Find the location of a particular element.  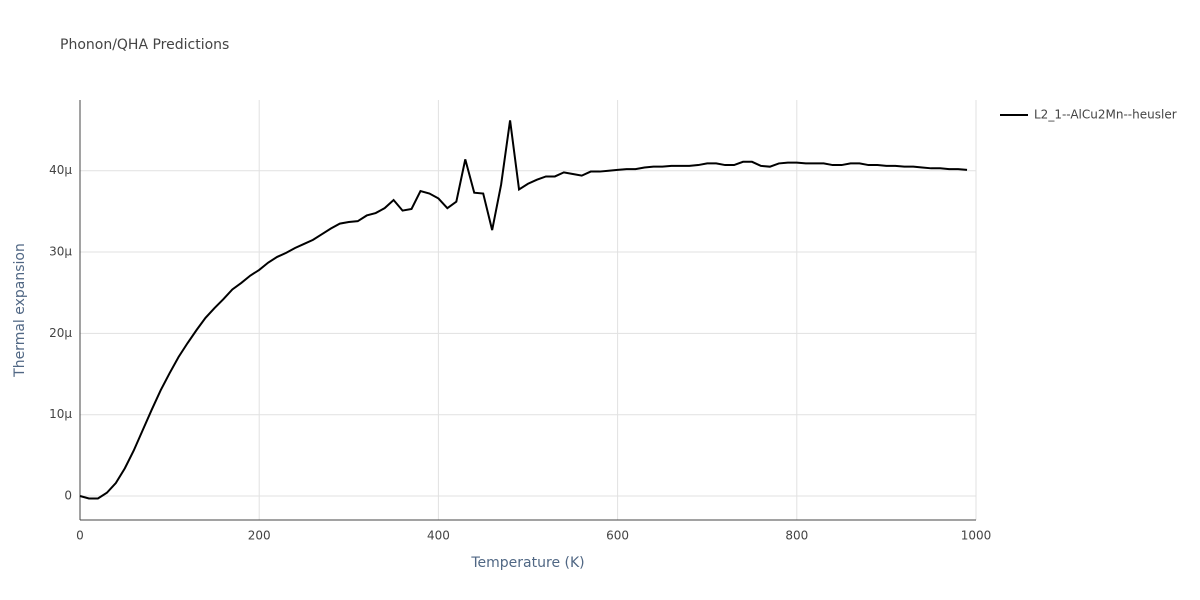

chart-title: Phonon/QHA Predictions is located at coordinates (144, 45).